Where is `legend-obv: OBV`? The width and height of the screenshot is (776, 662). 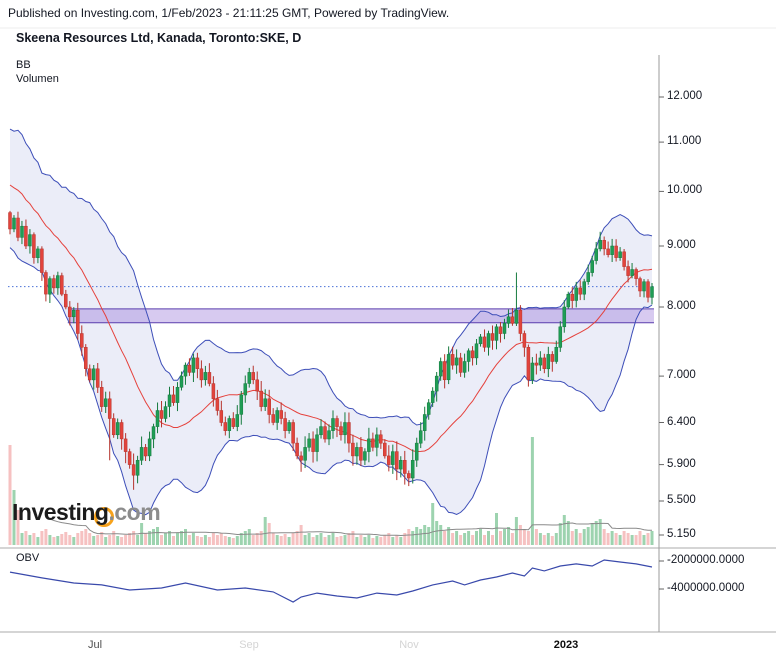
legend-obv: OBV is located at coordinates (28, 558).